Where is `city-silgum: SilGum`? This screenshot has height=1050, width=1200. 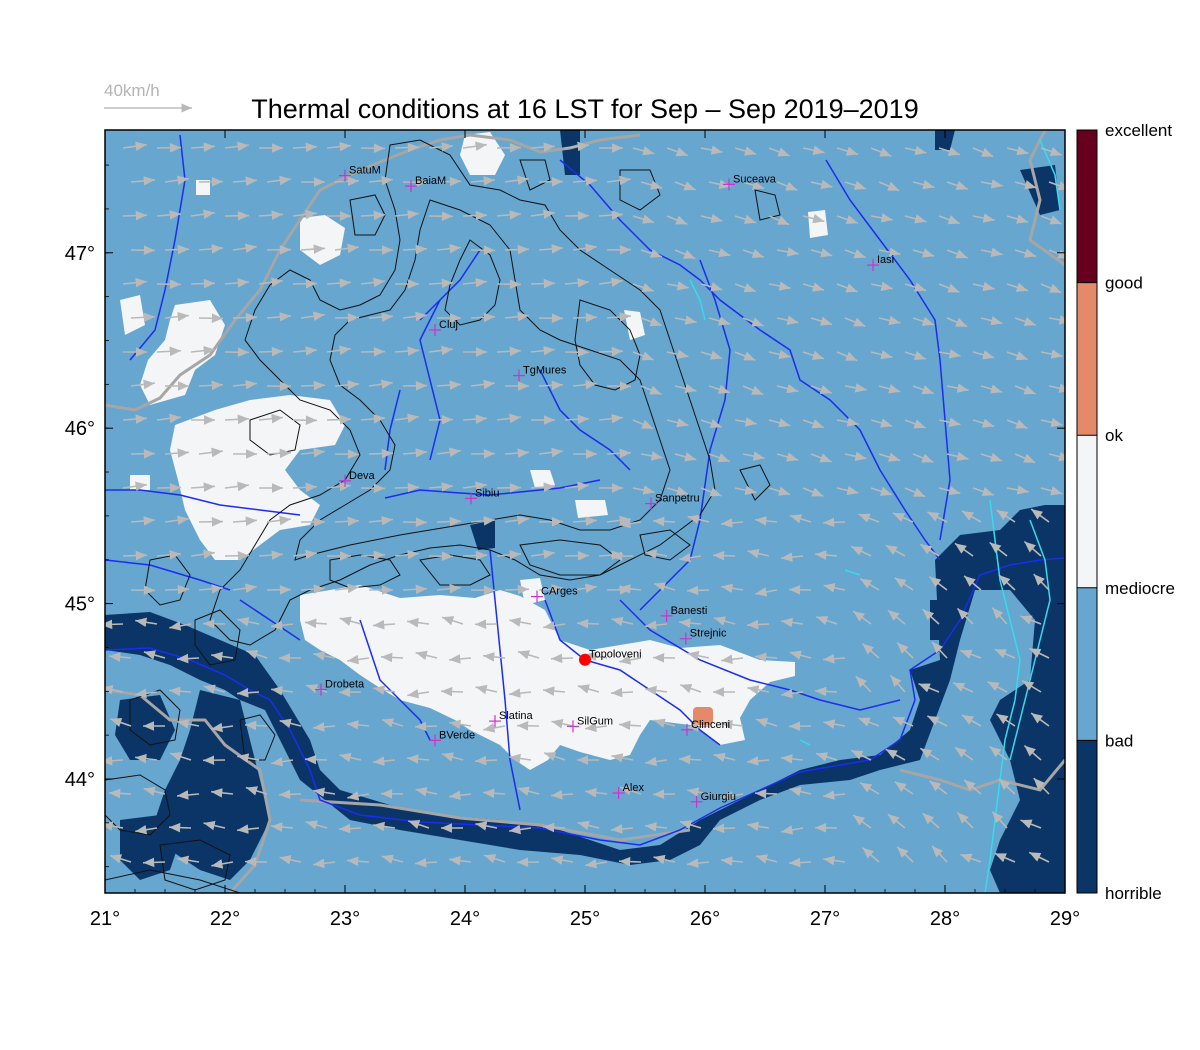 city-silgum: SilGum is located at coordinates (590, 724).